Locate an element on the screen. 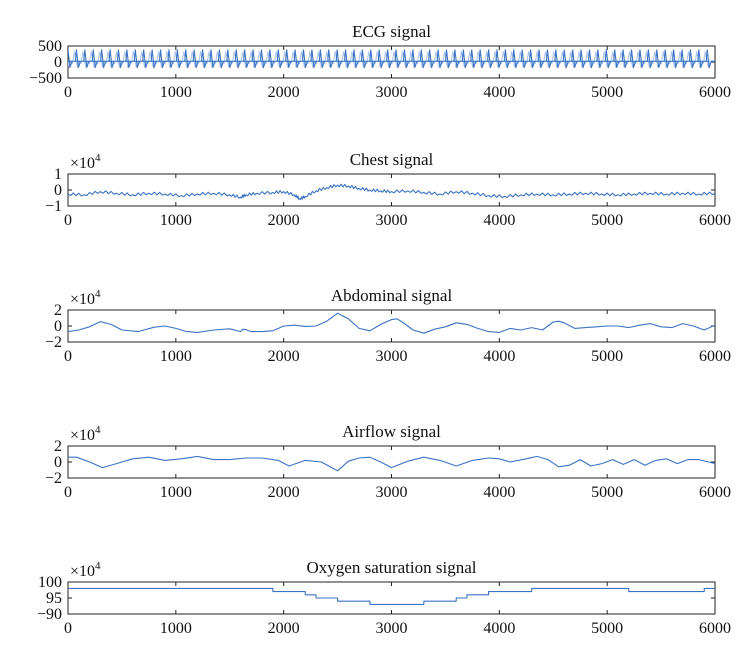 The width and height of the screenshot is (736, 659). abdominal-xtick-label: 0 is located at coordinates (68, 356).